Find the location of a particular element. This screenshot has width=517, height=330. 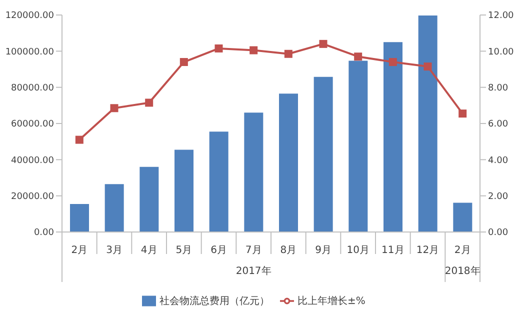

x-tick-label: 10月 is located at coordinates (358, 250).